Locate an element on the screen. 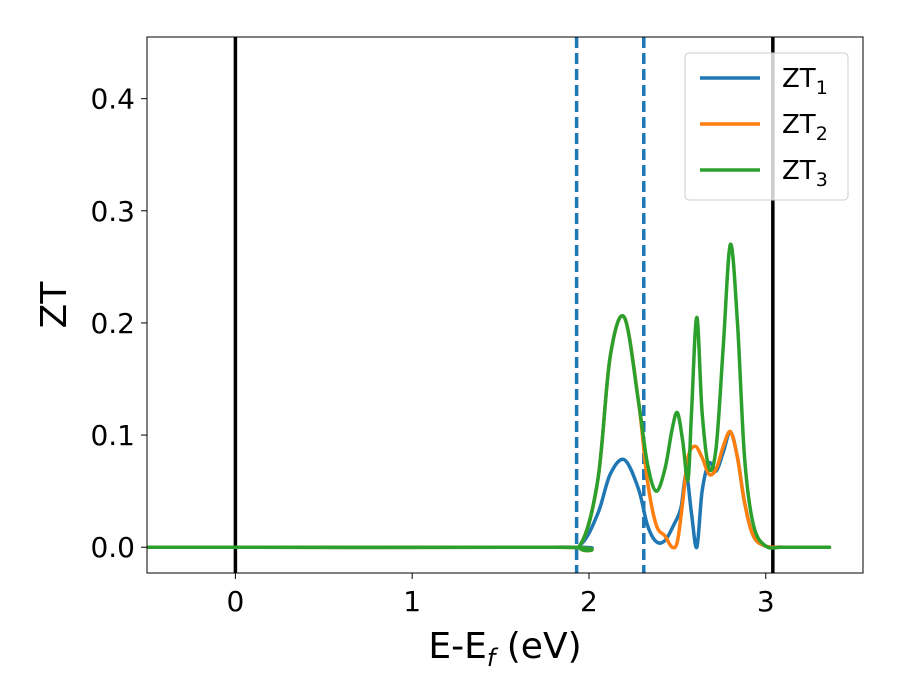 The height and width of the screenshot is (700, 900). y-tick-label: 0.4 is located at coordinates (112, 99).